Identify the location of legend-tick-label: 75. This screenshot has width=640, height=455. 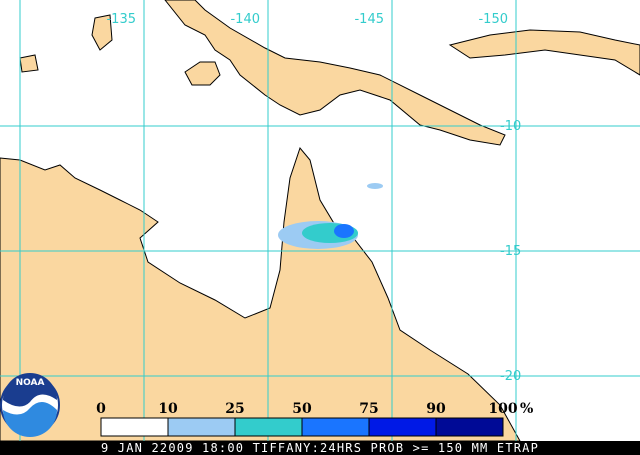
(368, 409).